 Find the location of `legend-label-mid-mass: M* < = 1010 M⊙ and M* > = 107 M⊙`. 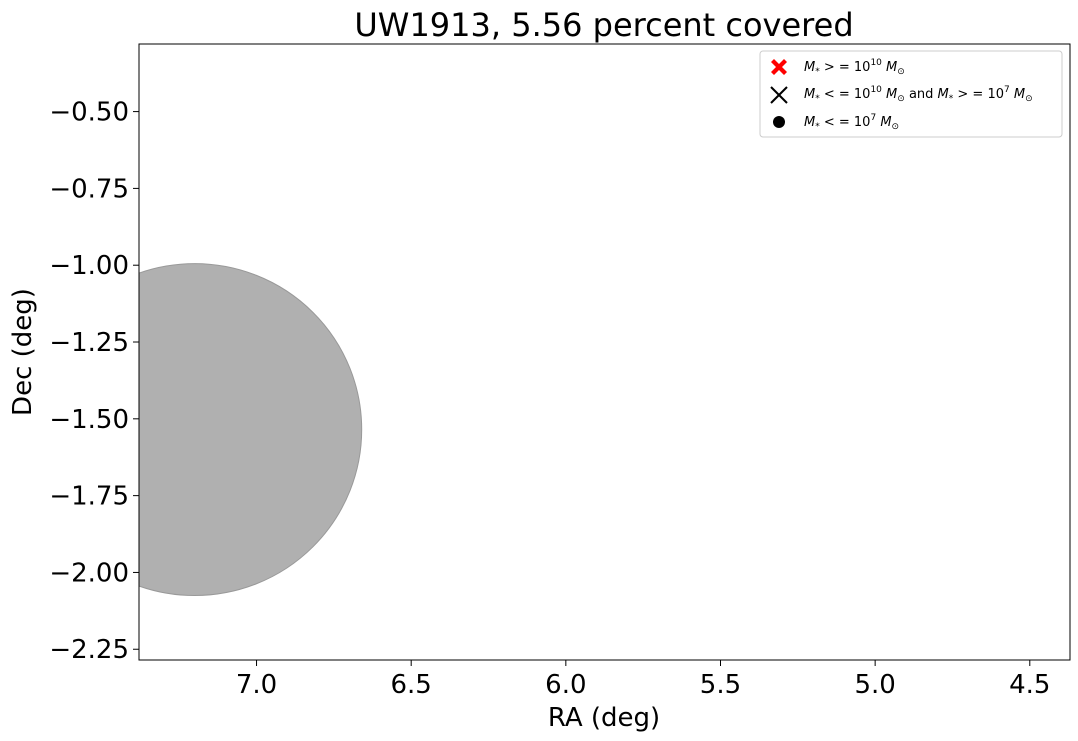

legend-label-mid-mass: M* < = 1010 M⊙ and M* > = 107 M⊙ is located at coordinates (918, 94).